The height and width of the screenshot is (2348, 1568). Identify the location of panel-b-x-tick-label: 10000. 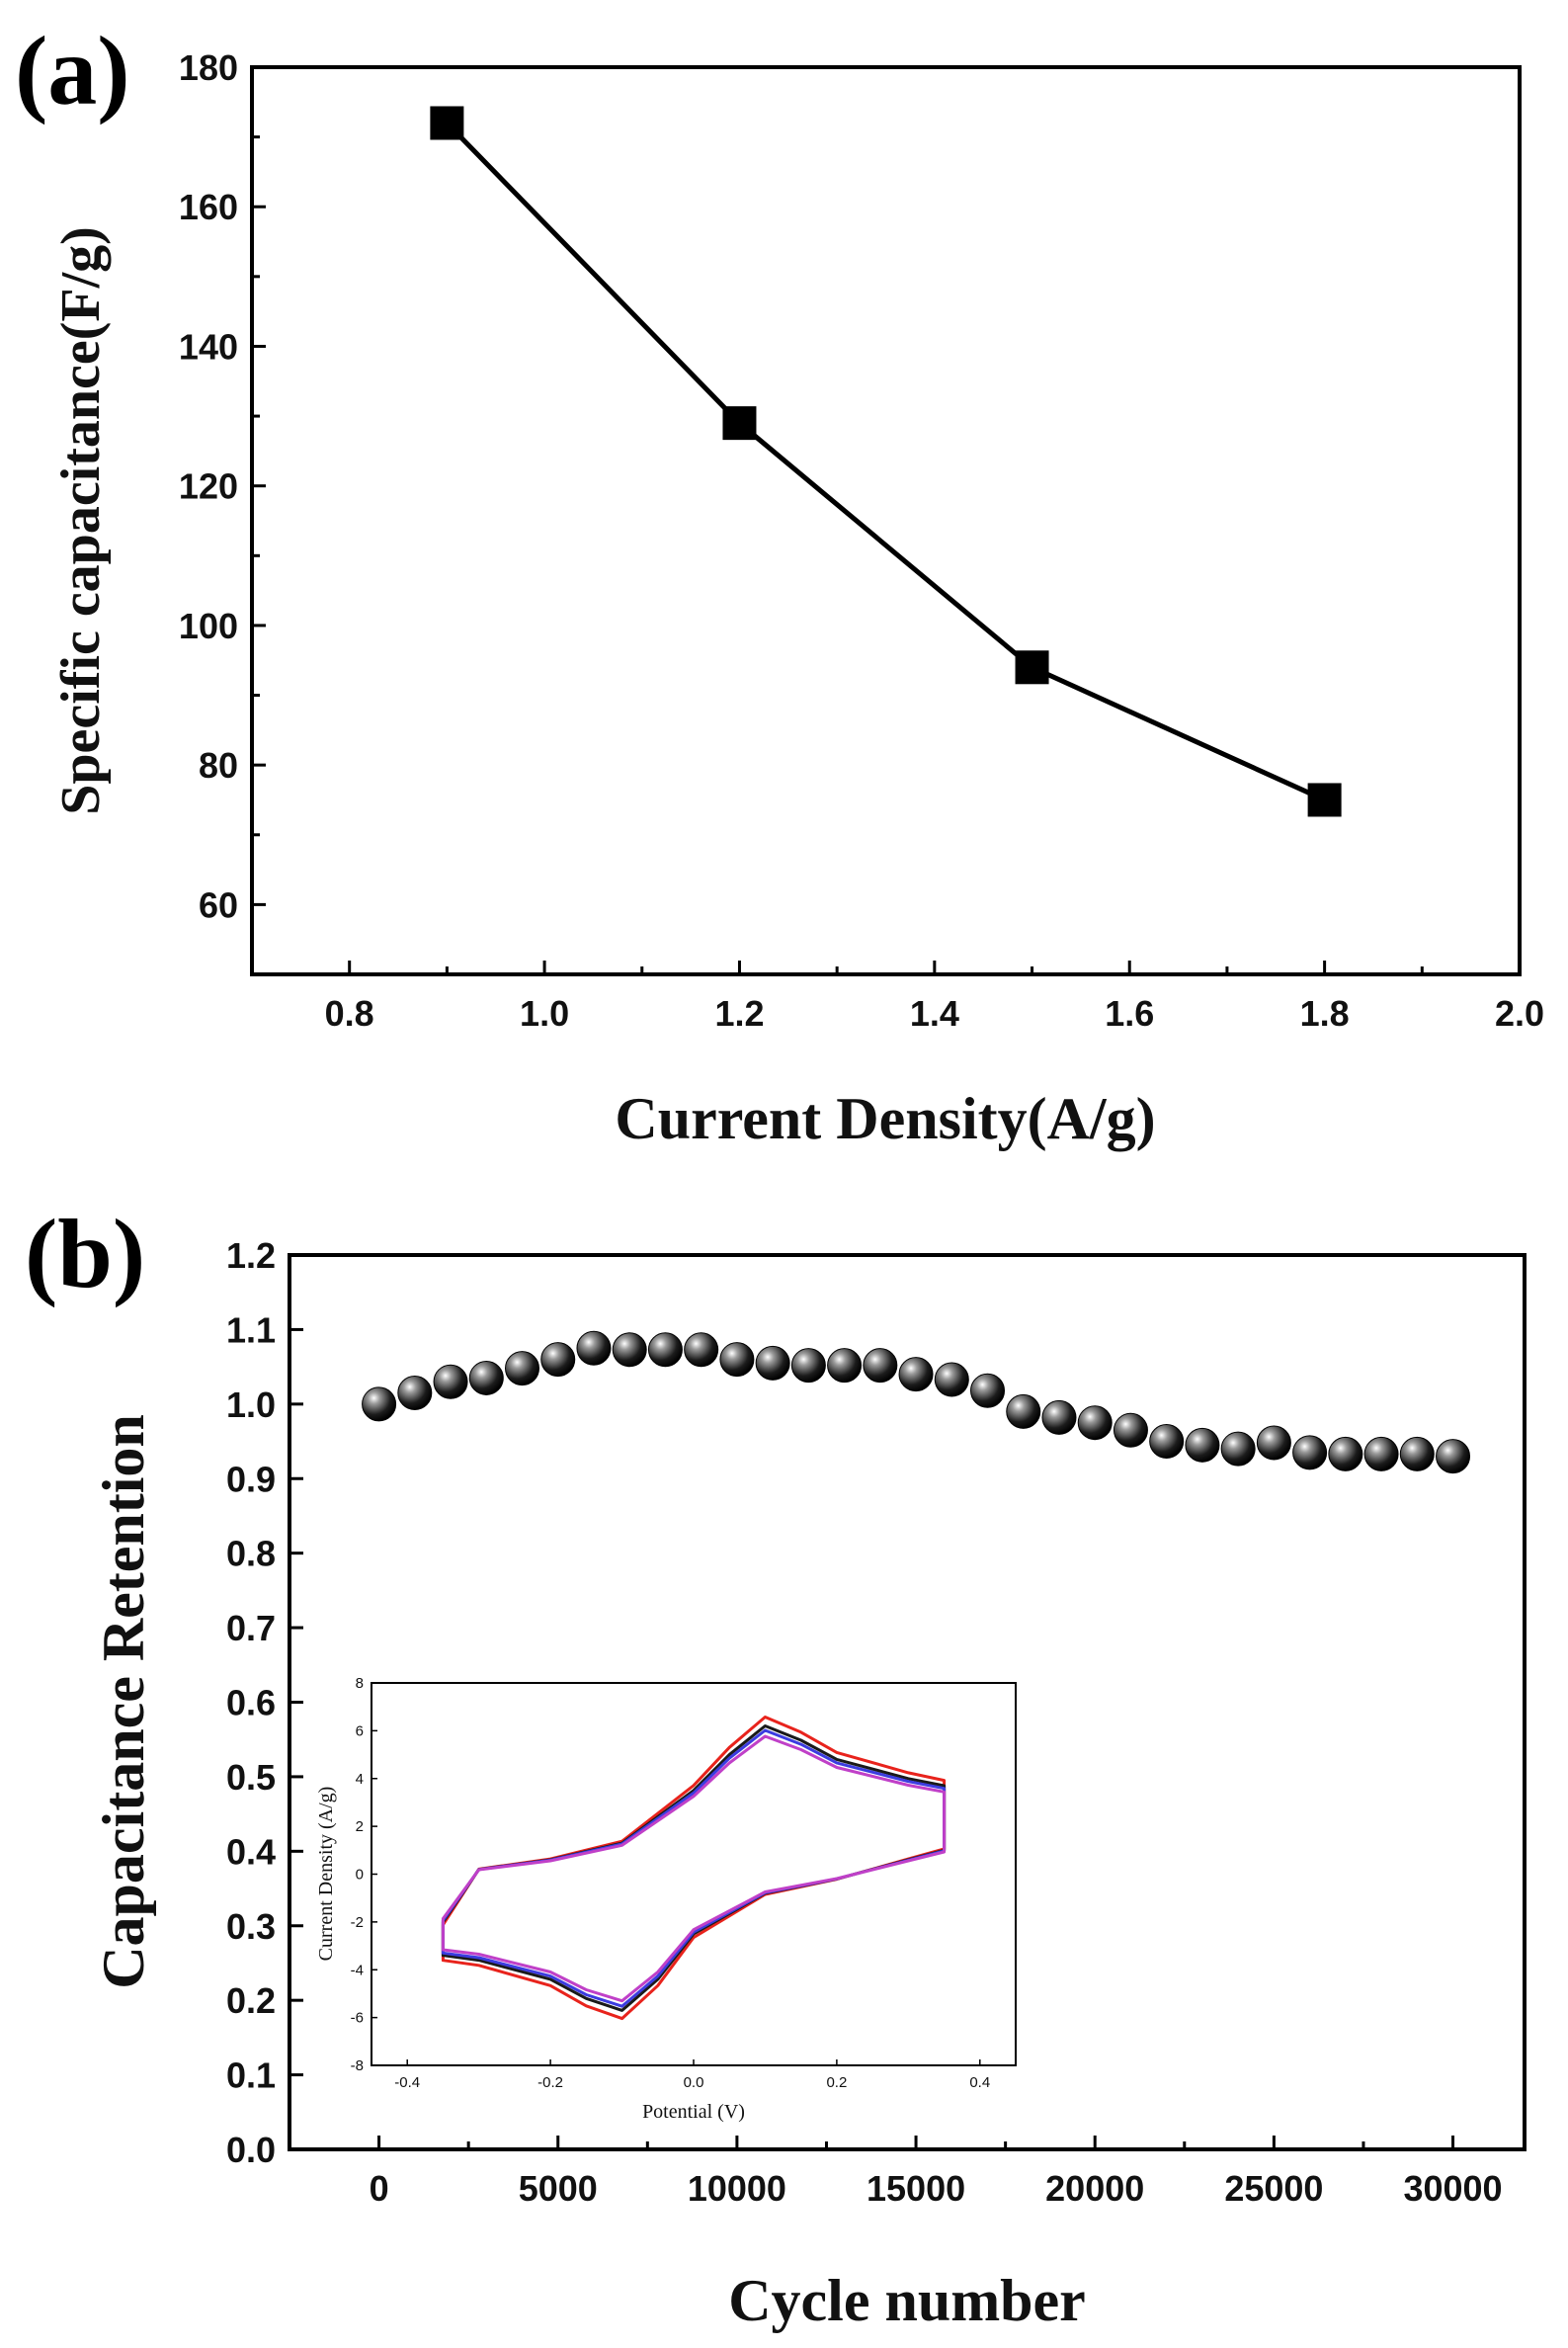
(737, 2188).